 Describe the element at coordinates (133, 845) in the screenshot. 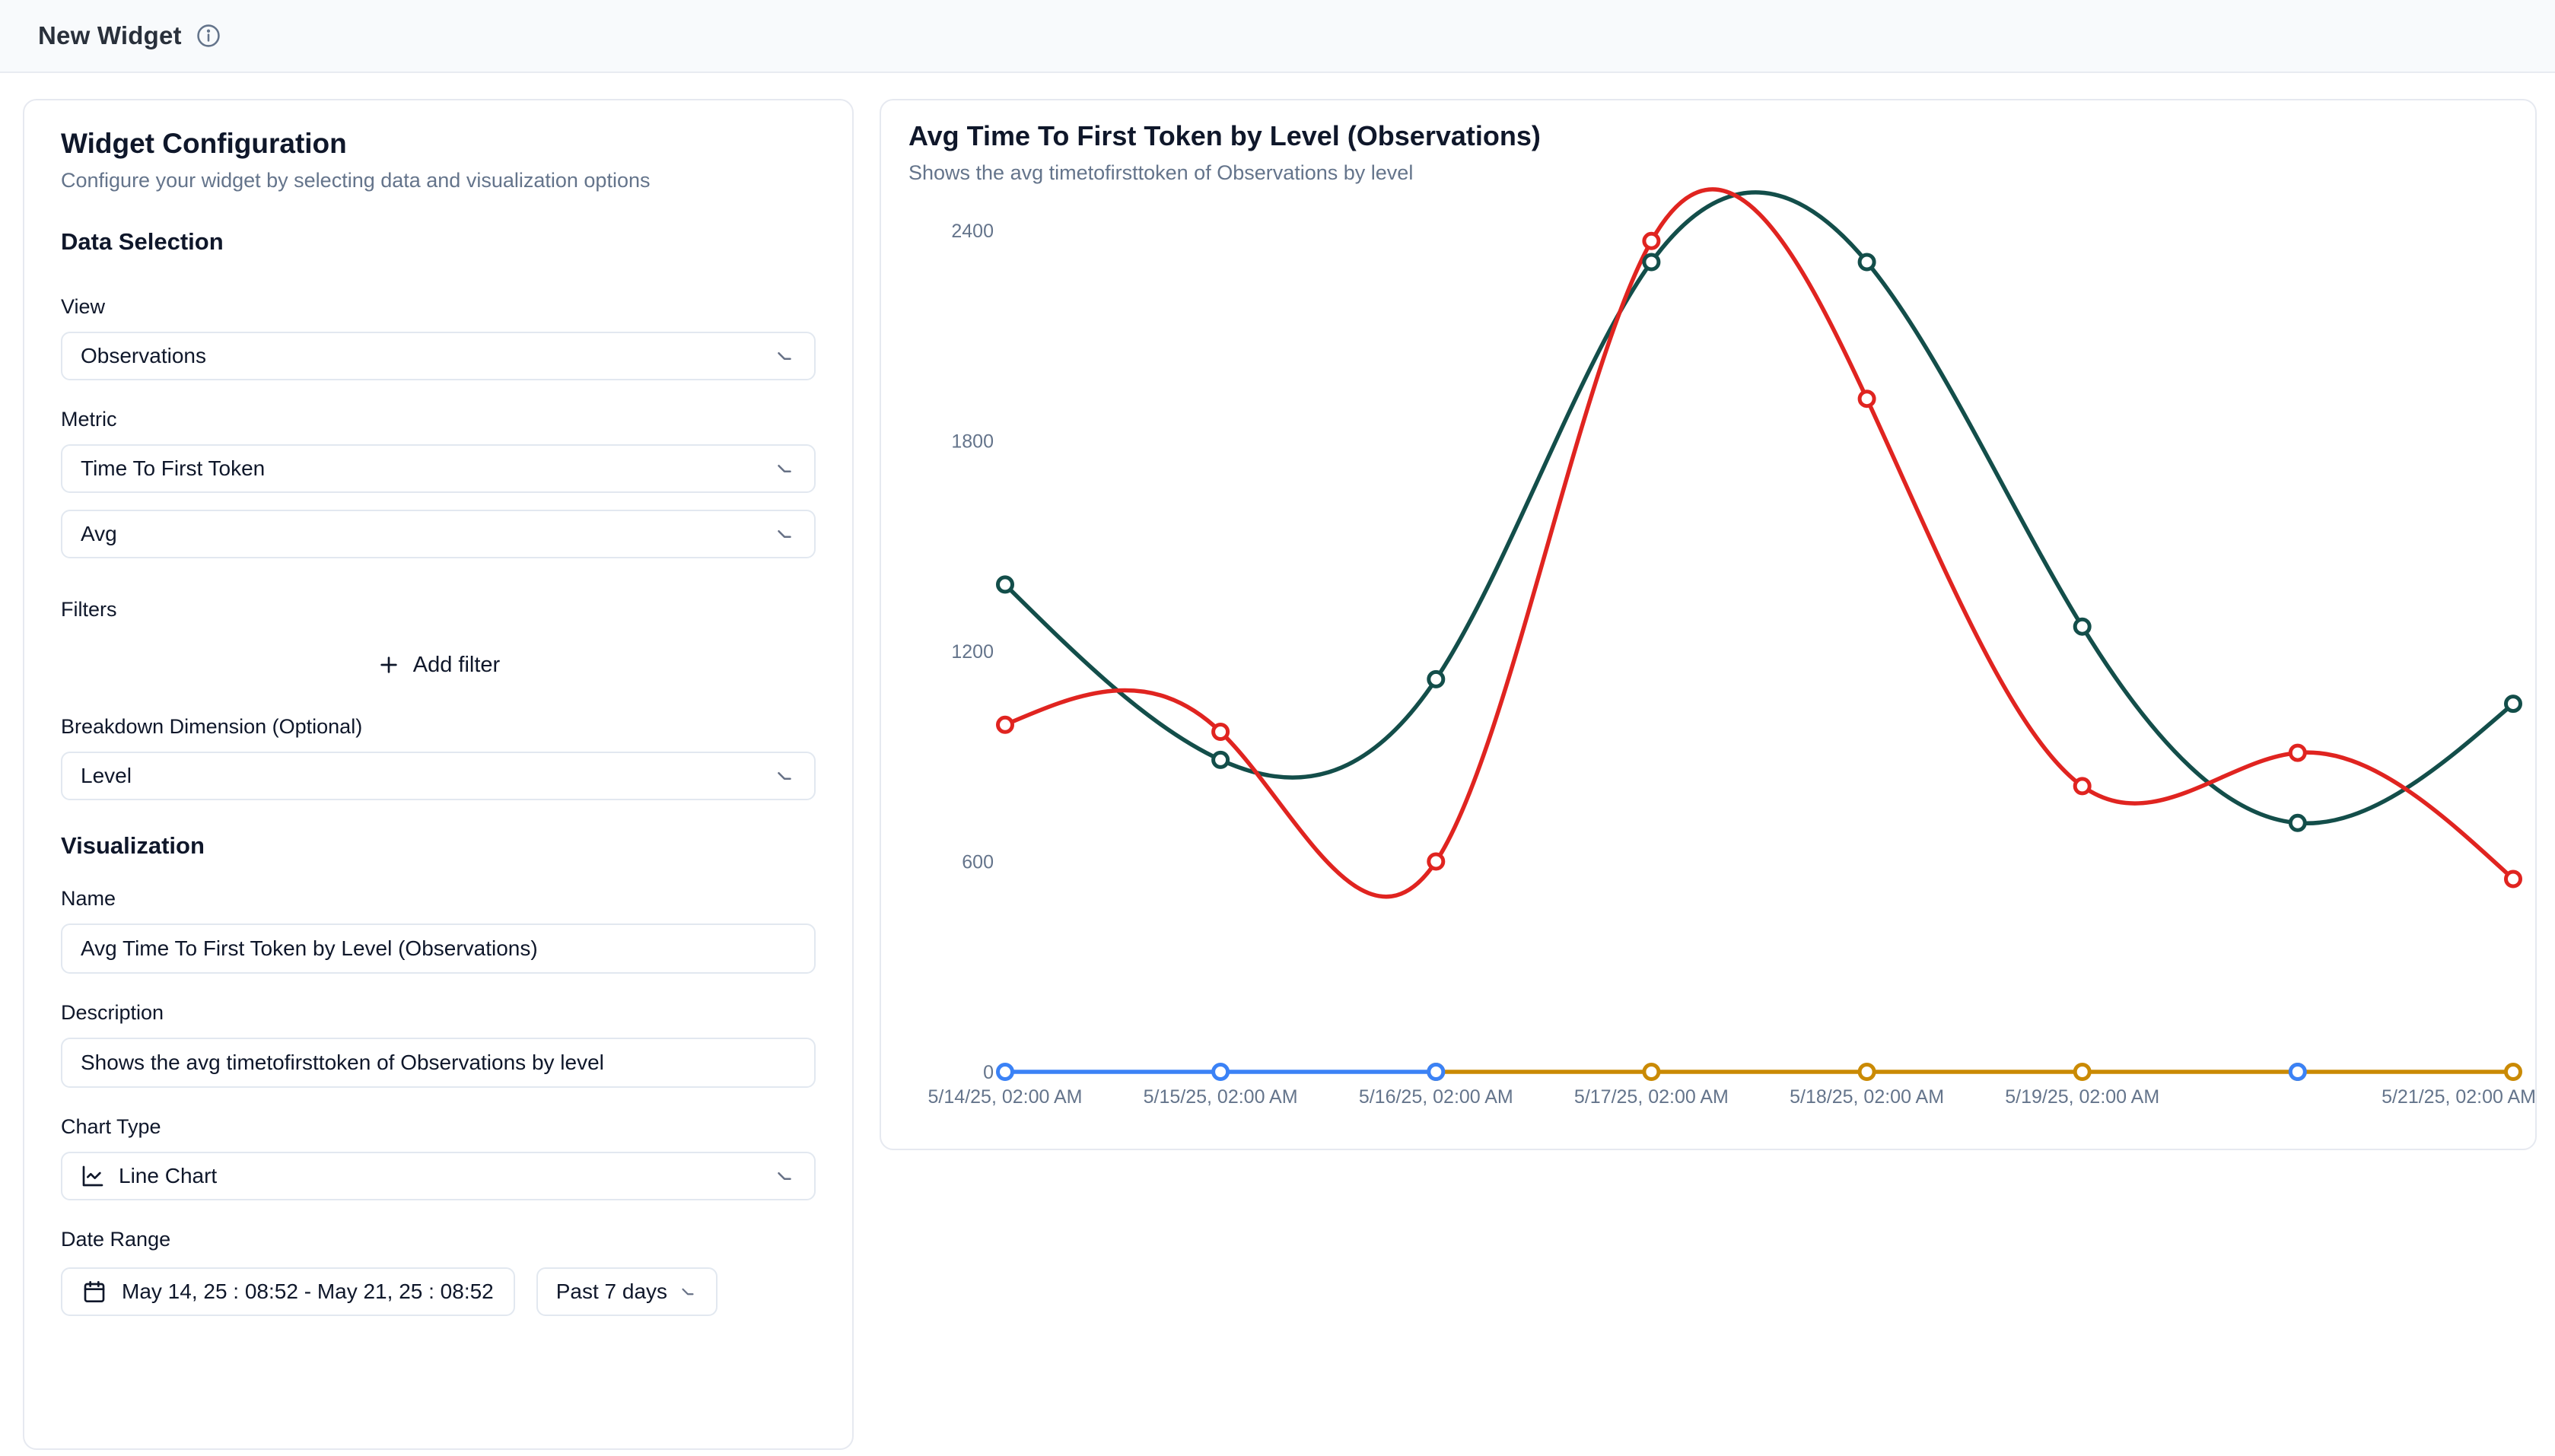

I see `visualization-heading: Visualization` at that location.